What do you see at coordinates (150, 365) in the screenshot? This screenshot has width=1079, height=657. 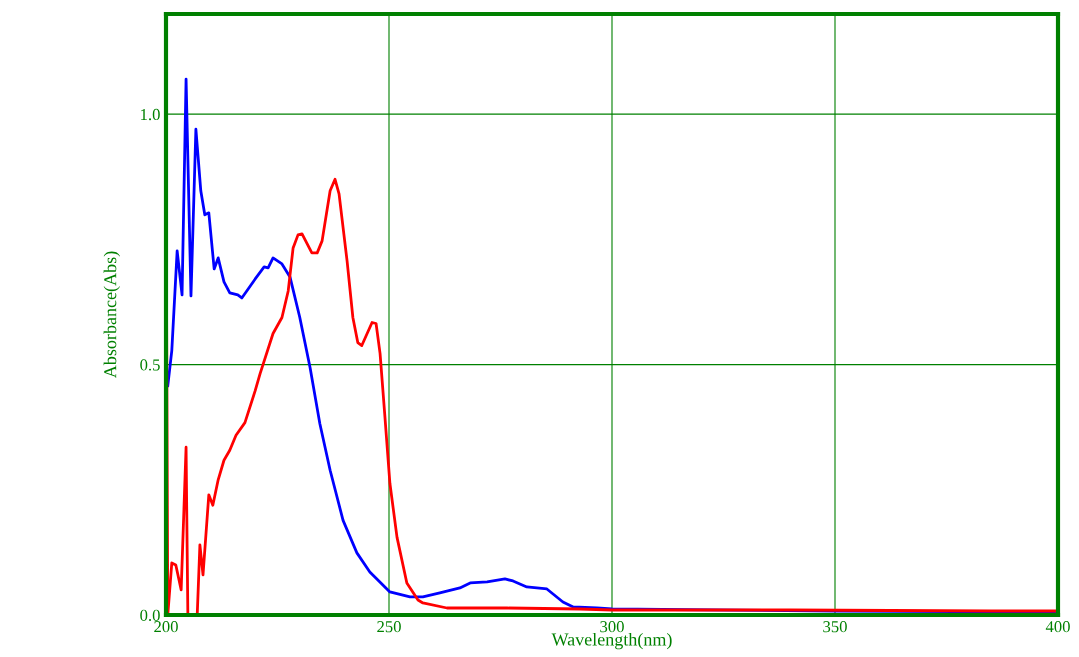 I see `y-tick-label: 0.5` at bounding box center [150, 365].